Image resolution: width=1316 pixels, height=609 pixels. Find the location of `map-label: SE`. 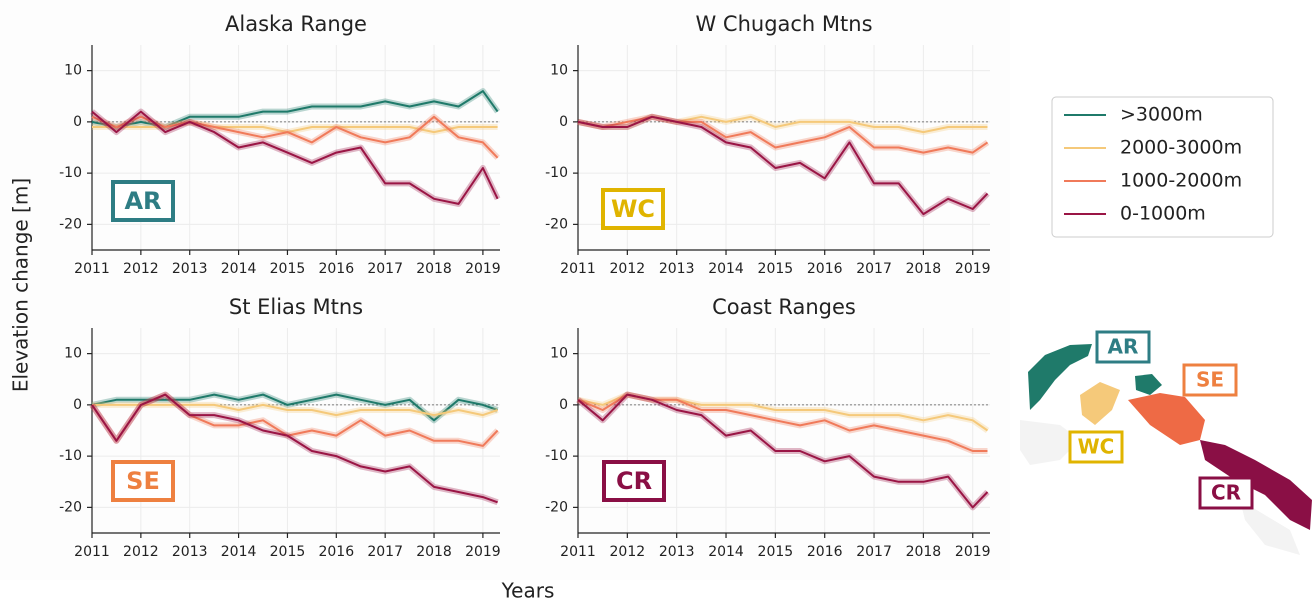

map-label: SE is located at coordinates (1210, 380).